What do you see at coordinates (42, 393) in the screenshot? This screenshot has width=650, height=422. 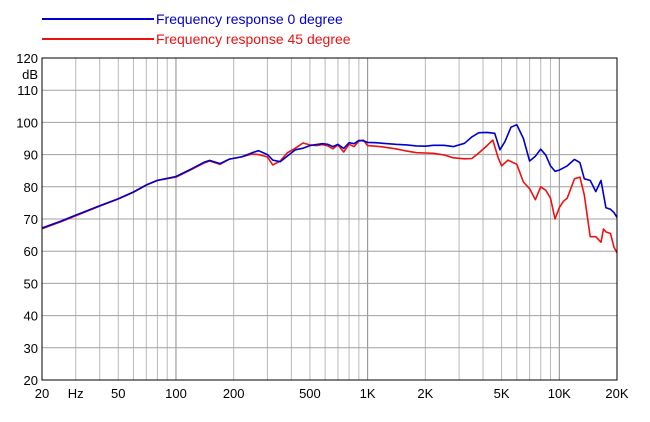 I see `x-tick-label: 20` at bounding box center [42, 393].